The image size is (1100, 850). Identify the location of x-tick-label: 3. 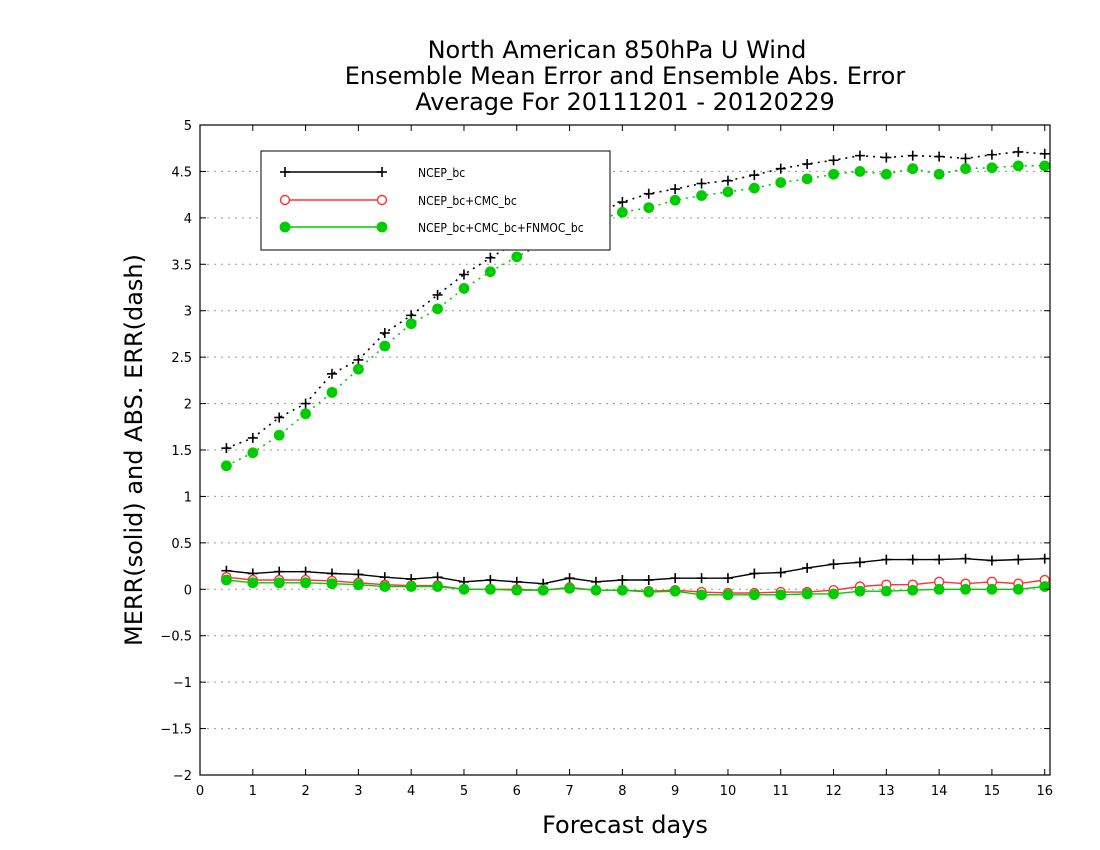
(358, 791).